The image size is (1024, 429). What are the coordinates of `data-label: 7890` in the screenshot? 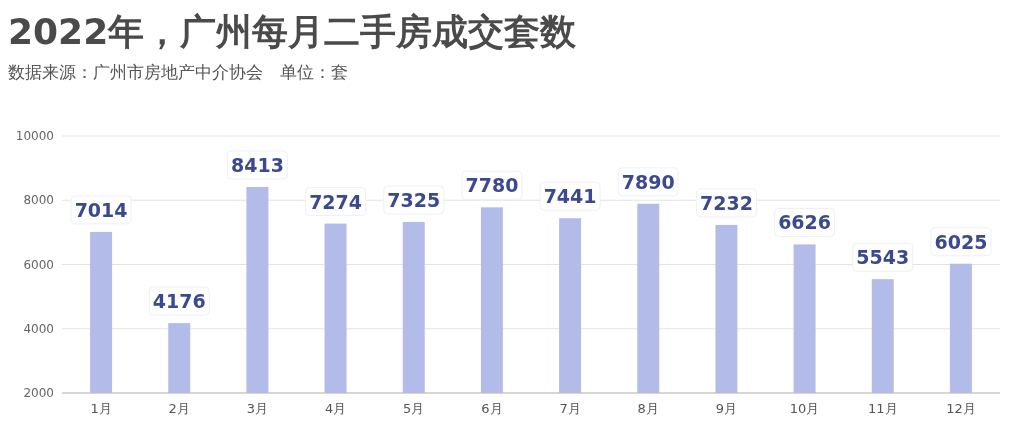 It's located at (648, 181).